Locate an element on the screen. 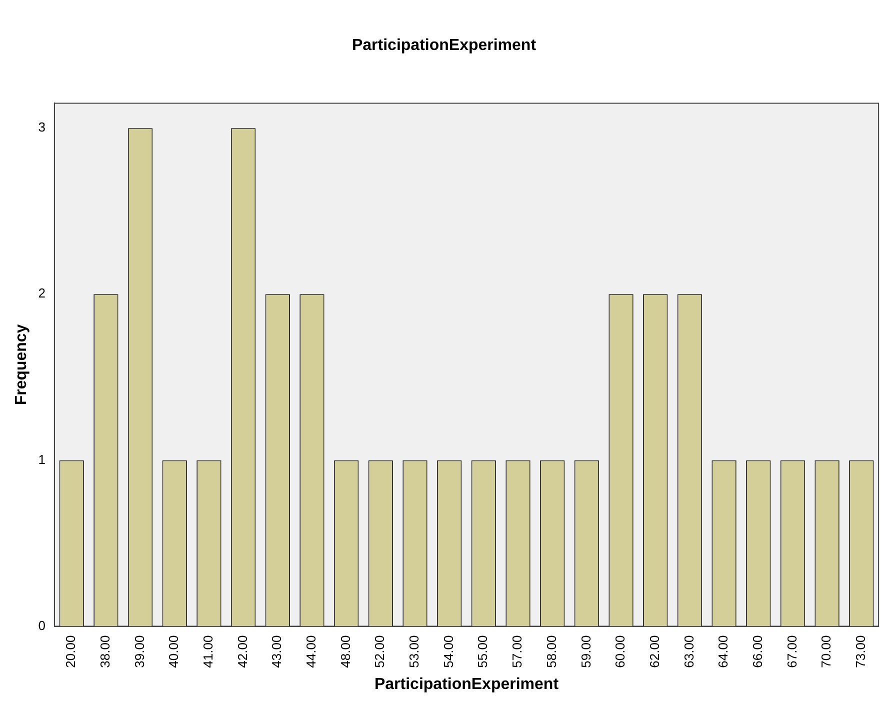 The height and width of the screenshot is (706, 888). x-tick-label: 66.00 is located at coordinates (757, 651).